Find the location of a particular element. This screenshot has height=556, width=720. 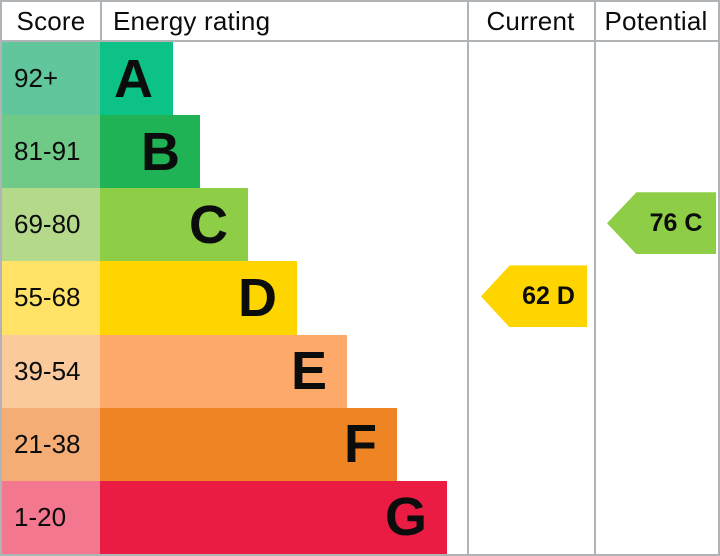

band-letter: B is located at coordinates (160, 151).